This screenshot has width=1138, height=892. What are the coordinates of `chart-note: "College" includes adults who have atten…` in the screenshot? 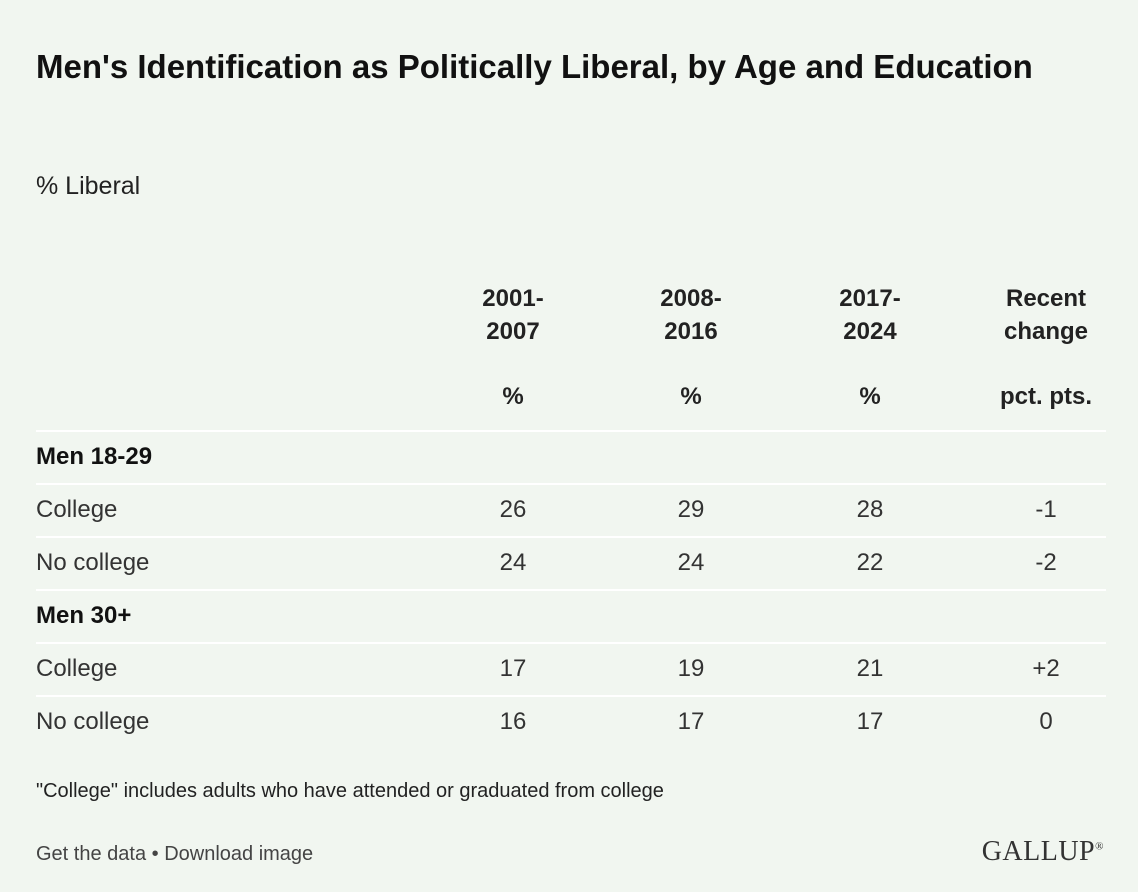 It's located at (350, 791).